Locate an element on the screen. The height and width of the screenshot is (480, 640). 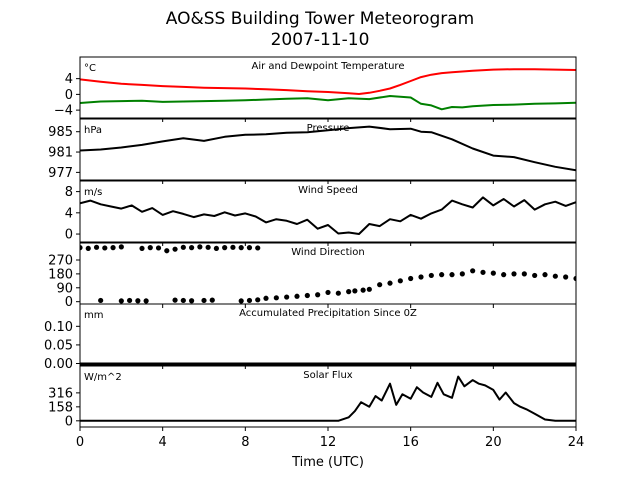
x-tick-label: 0 is located at coordinates (80, 442).